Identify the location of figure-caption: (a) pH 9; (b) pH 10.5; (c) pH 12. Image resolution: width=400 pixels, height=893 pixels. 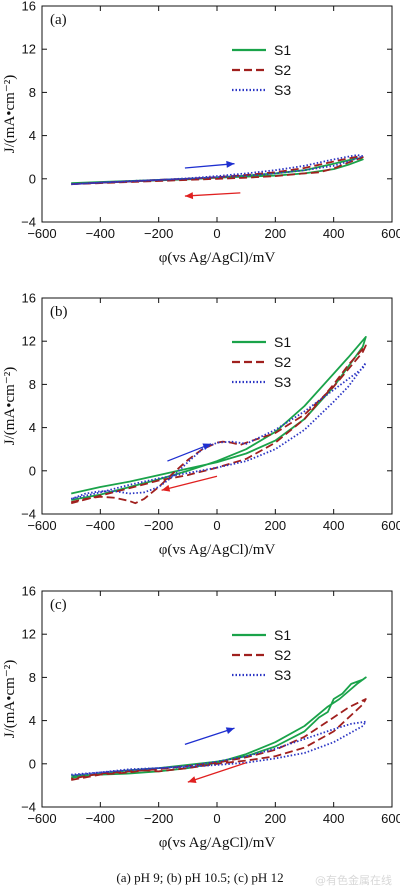
(200, 877).